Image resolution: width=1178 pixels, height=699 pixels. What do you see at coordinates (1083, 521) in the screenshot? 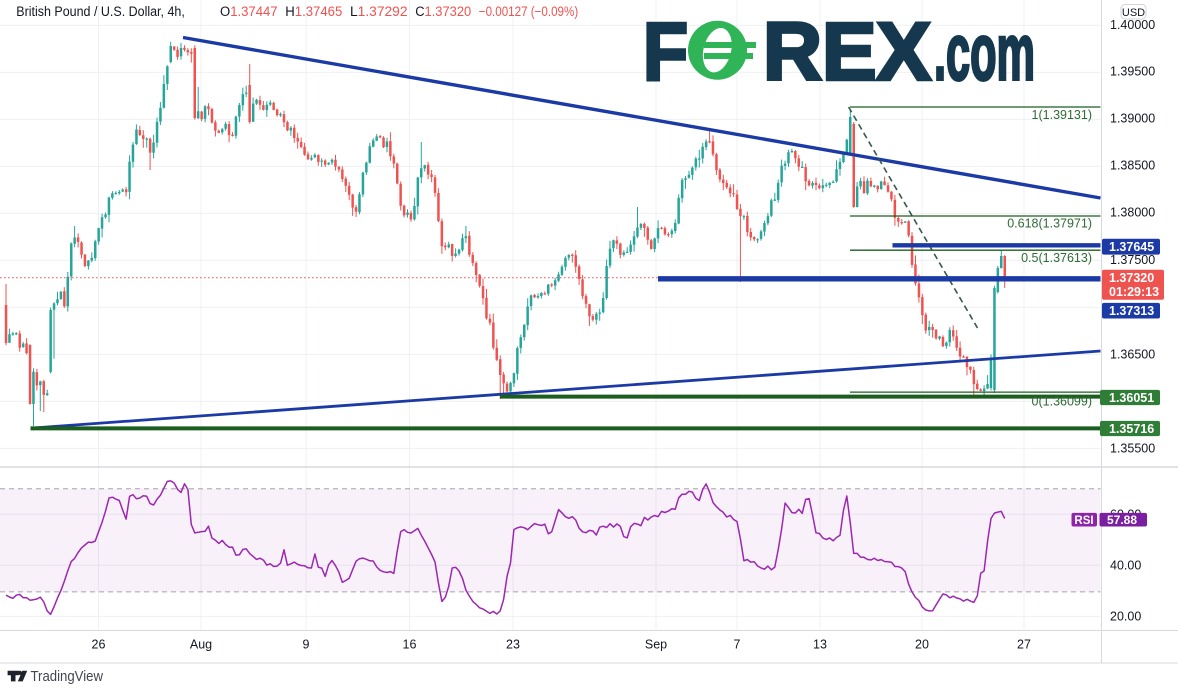
I see `svg-text: RSI` at bounding box center [1083, 521].